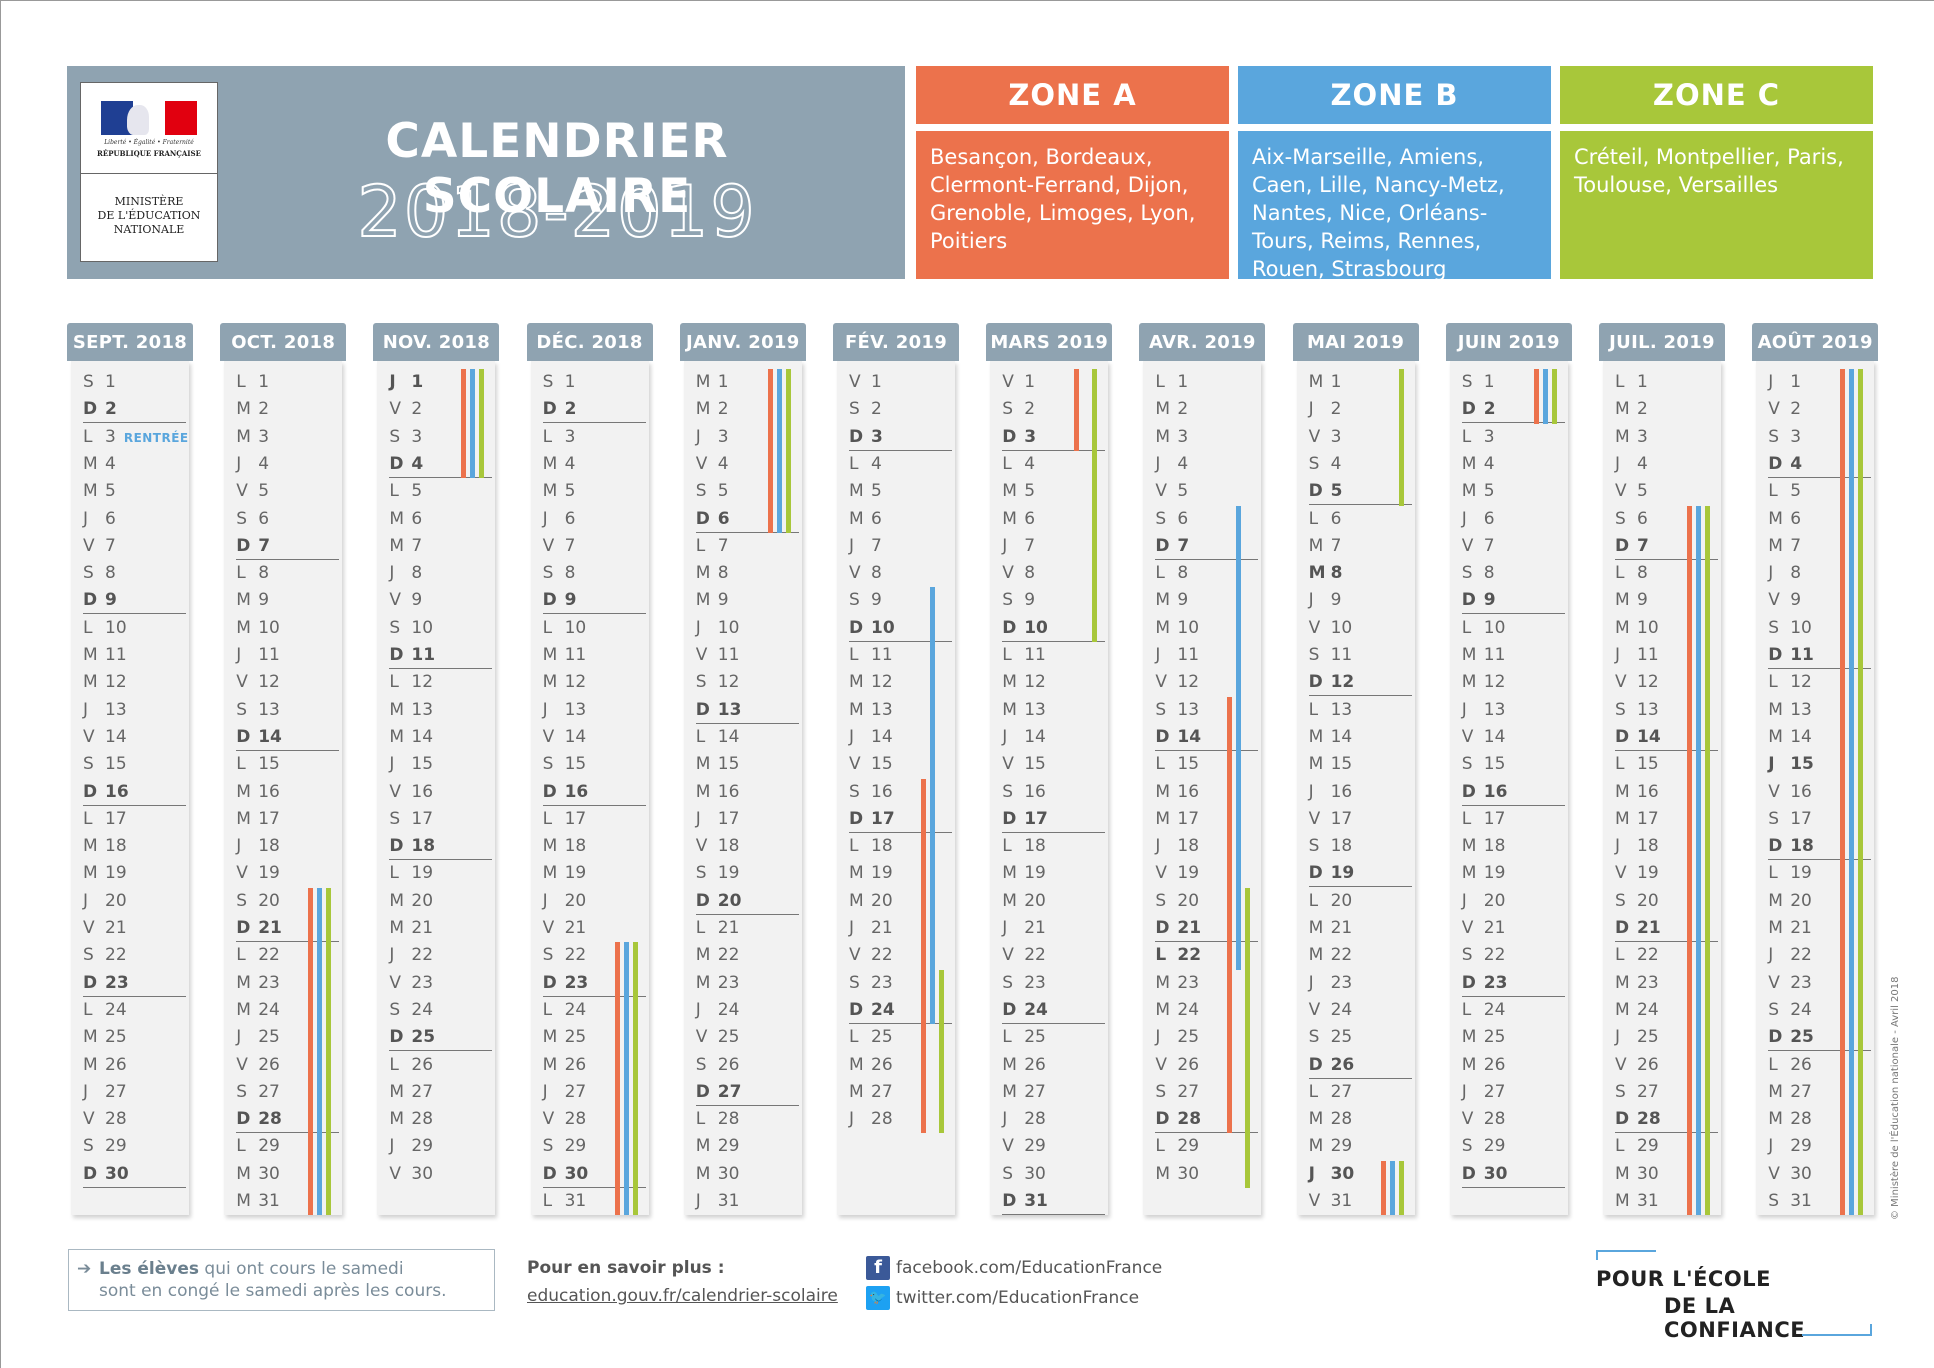  Describe the element at coordinates (1484, 791) in the screenshot. I see `day-cell: D 16` at that location.